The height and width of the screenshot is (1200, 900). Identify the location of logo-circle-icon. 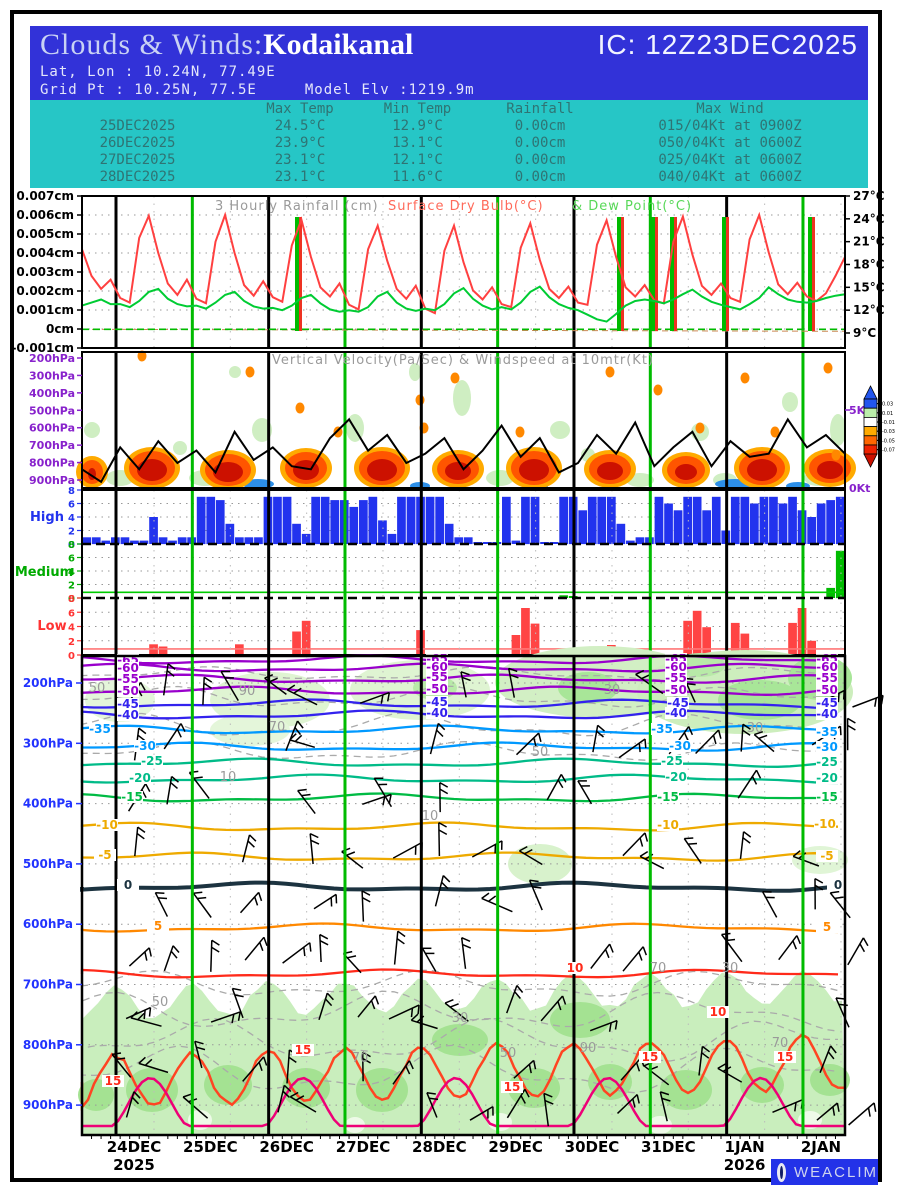
(781, 1172).